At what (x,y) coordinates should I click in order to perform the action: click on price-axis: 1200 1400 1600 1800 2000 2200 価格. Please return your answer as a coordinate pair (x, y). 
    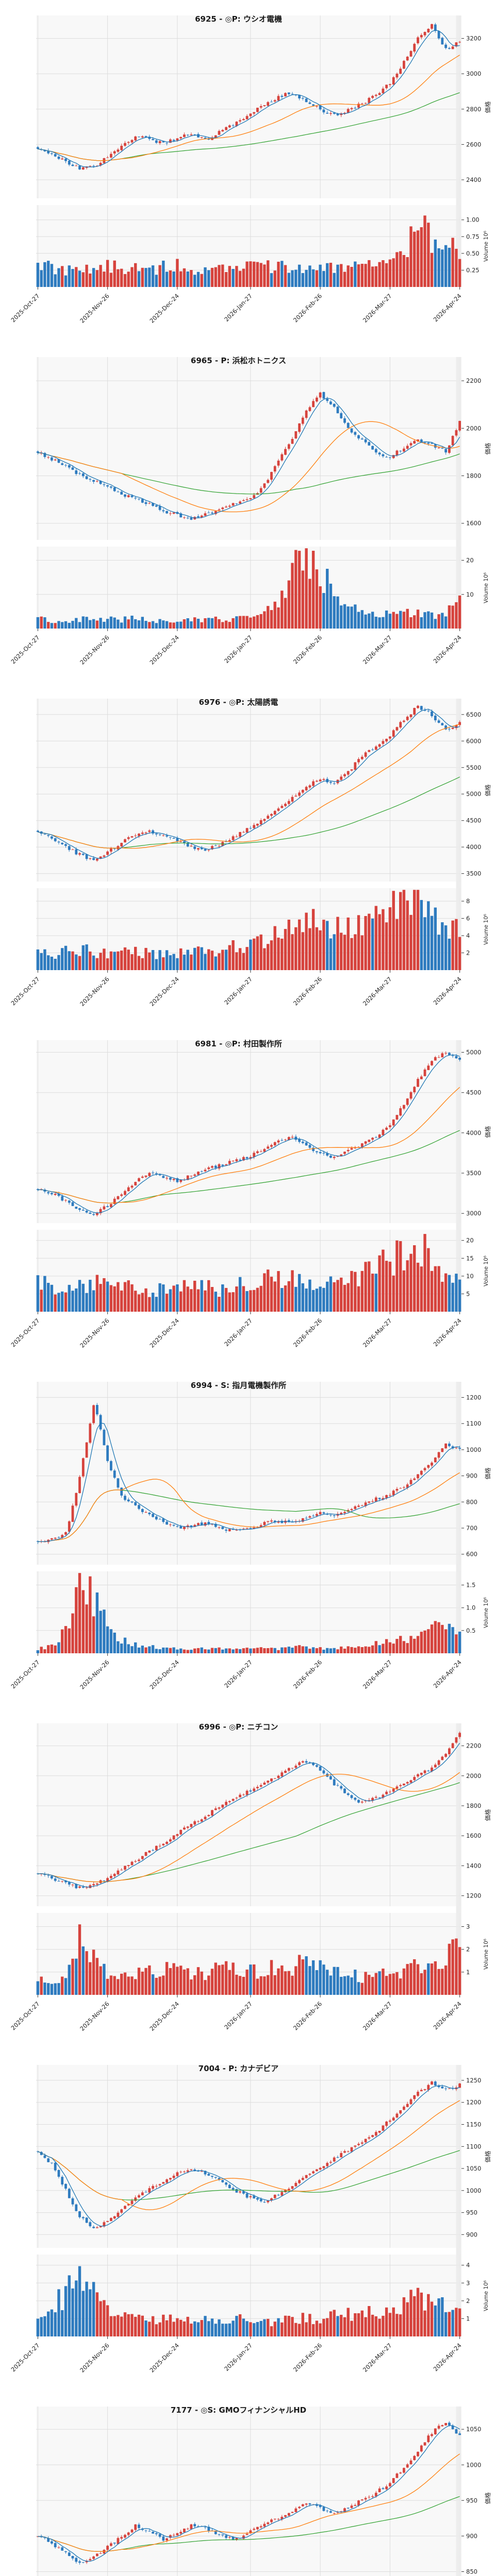
    Looking at the image, I should click on (476, 1821).